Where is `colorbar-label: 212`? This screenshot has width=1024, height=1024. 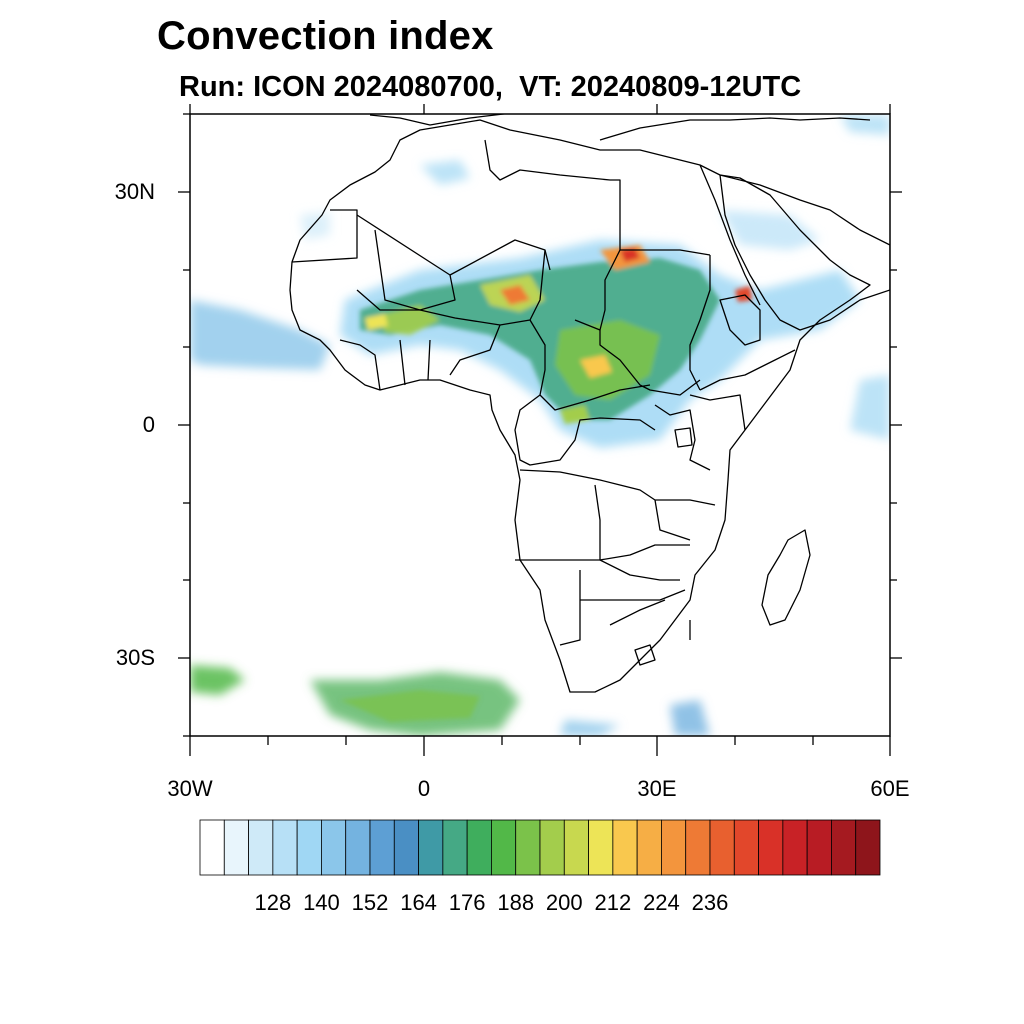 colorbar-label: 212 is located at coordinates (613, 902).